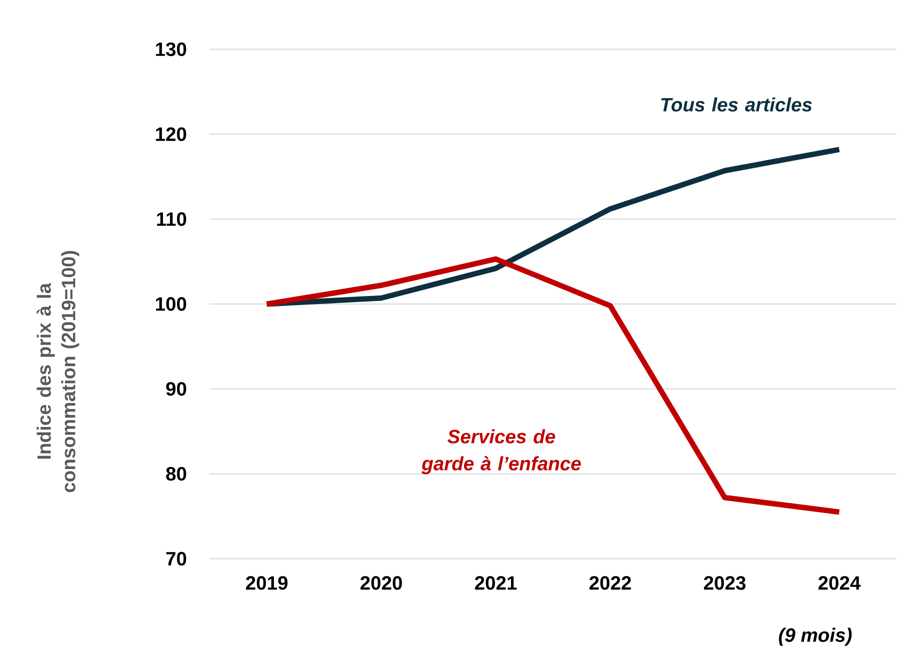 Image resolution: width=897 pixels, height=651 pixels. Describe the element at coordinates (171, 49) in the screenshot. I see `y-tick-label: 130` at that location.